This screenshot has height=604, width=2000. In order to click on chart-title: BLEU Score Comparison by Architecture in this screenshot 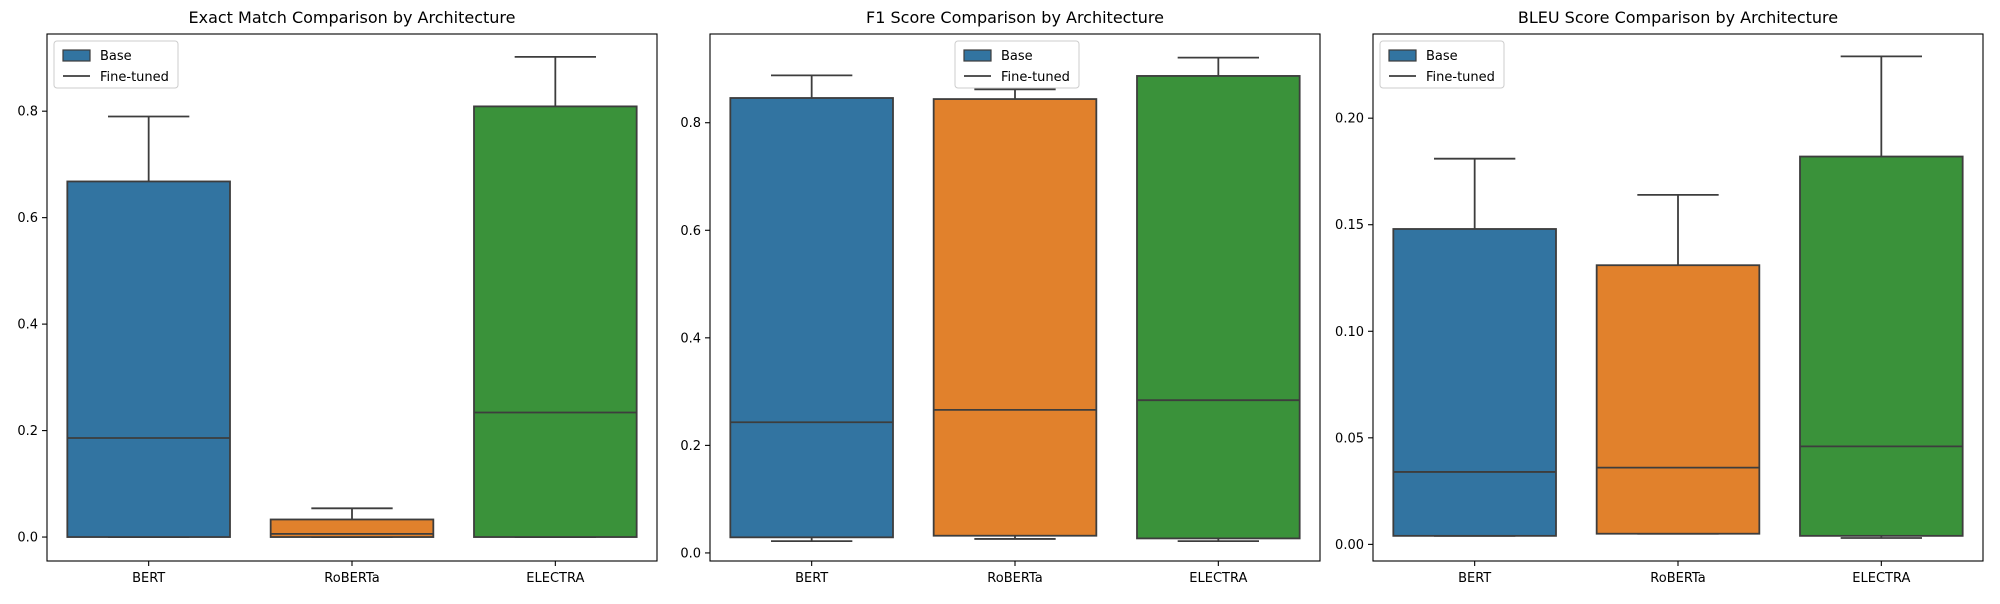, I will do `click(1678, 17)`.